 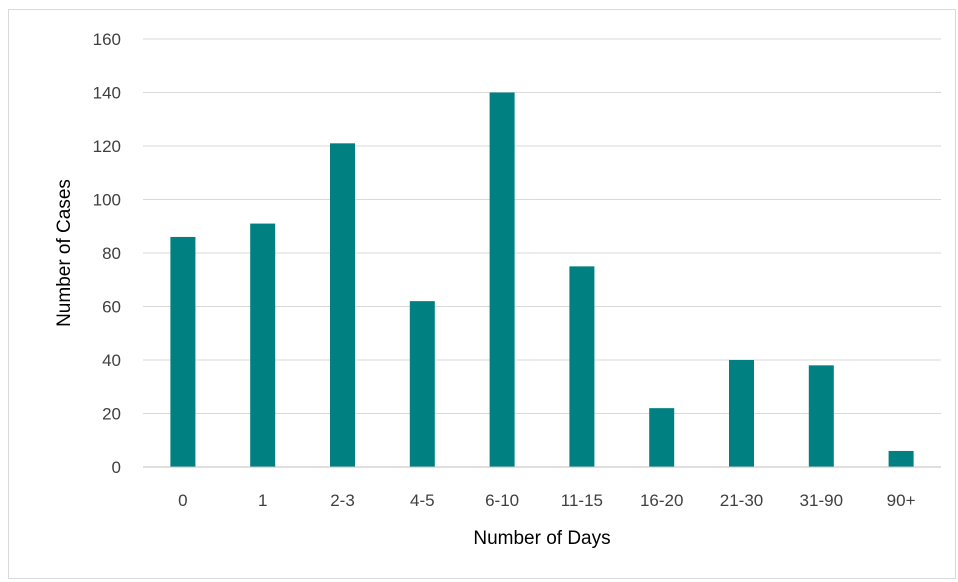 I want to click on y-tick-label: 0, so click(x=116, y=467).